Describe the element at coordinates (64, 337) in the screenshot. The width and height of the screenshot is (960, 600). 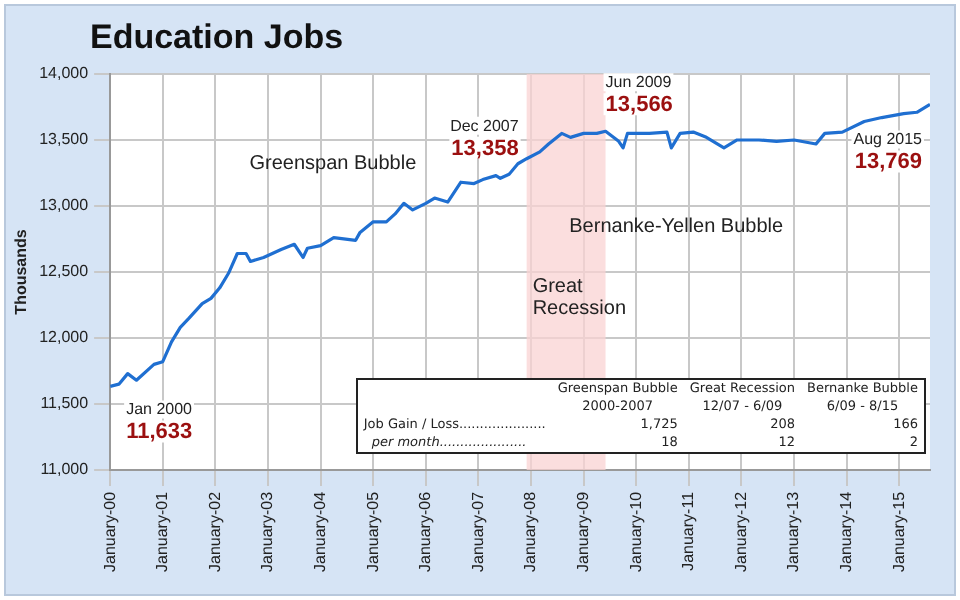
I see `y-tick-label: 12,000` at that location.